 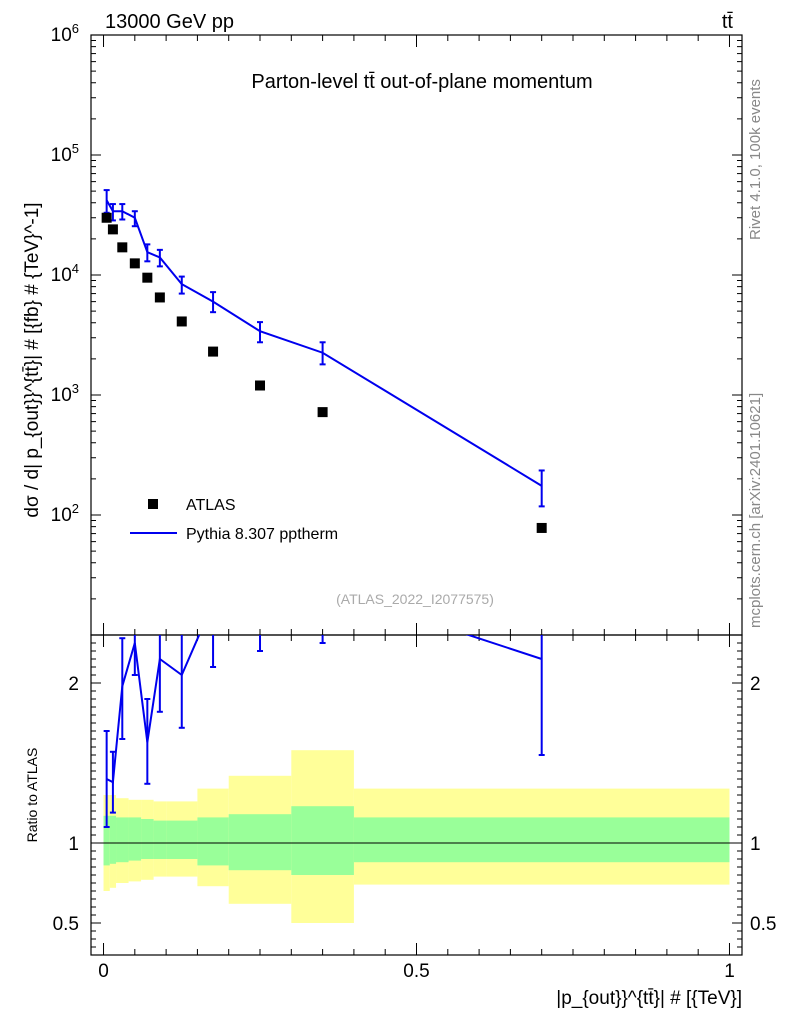 I want to click on ratio-tick-label-right: 0.5, so click(x=763, y=924).